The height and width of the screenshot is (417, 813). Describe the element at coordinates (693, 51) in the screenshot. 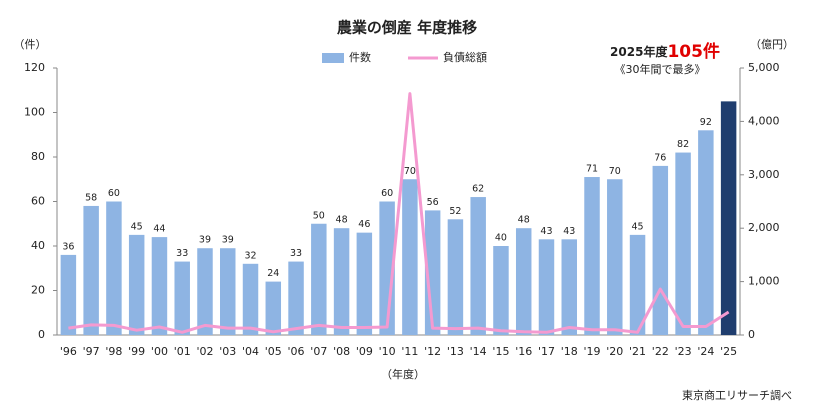

I see `annotation-highlight: 105件` at that location.